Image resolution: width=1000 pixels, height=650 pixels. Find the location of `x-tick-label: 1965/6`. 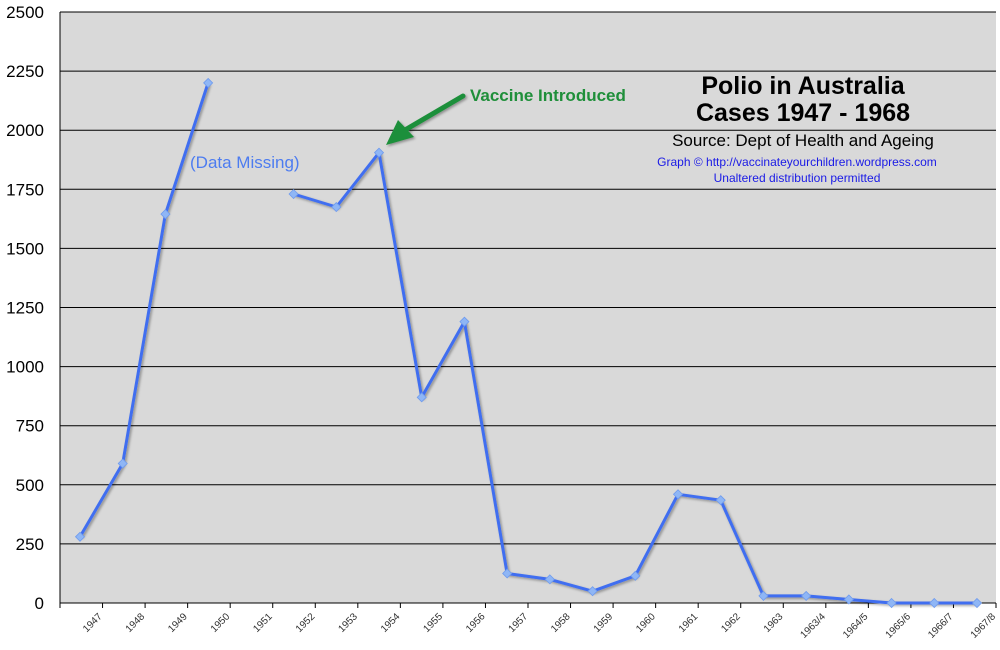

x-tick-label: 1965/6 is located at coordinates (899, 626).